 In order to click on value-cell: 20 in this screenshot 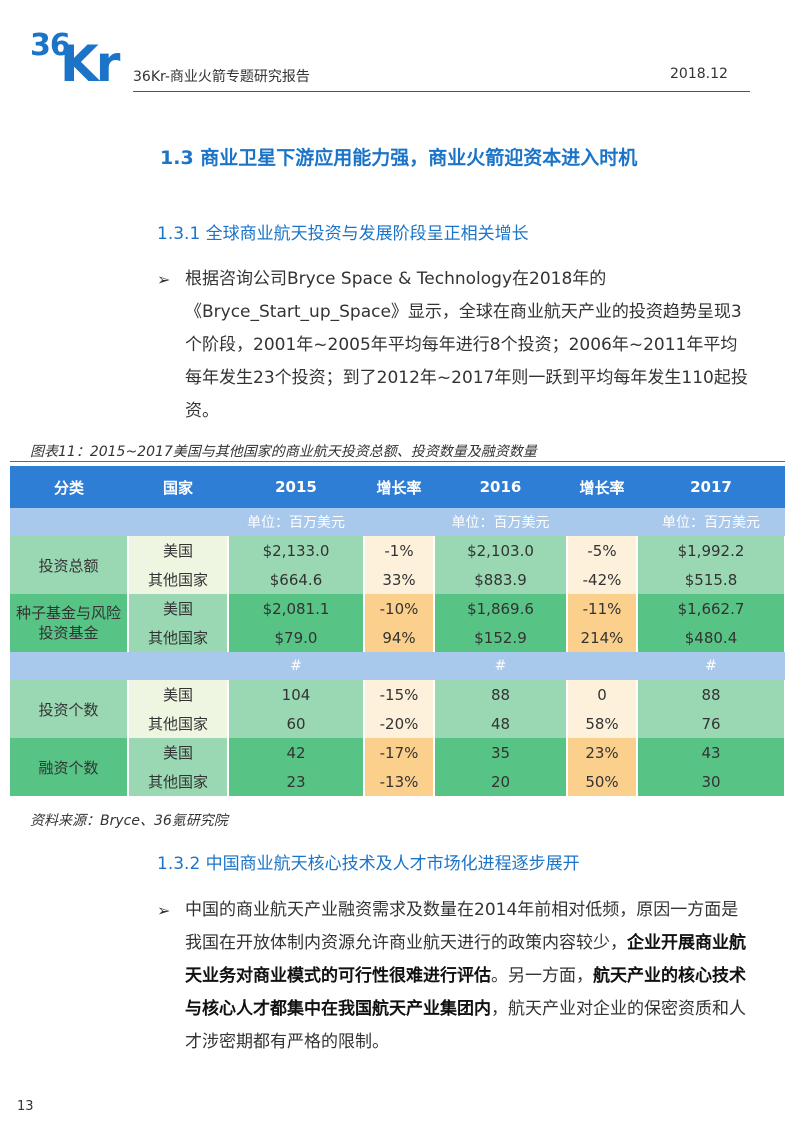, I will do `click(501, 781)`.